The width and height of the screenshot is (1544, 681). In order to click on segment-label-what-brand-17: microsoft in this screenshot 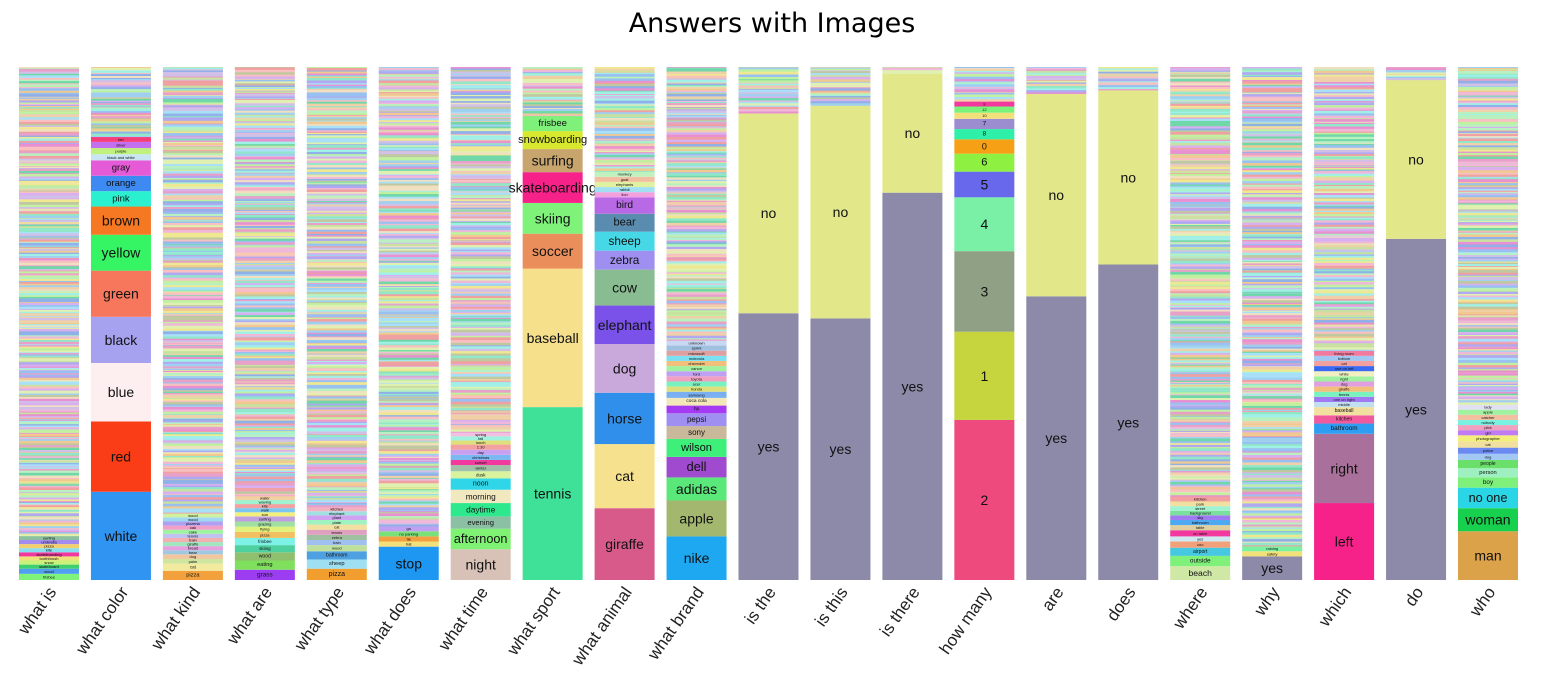, I will do `click(696, 353)`.